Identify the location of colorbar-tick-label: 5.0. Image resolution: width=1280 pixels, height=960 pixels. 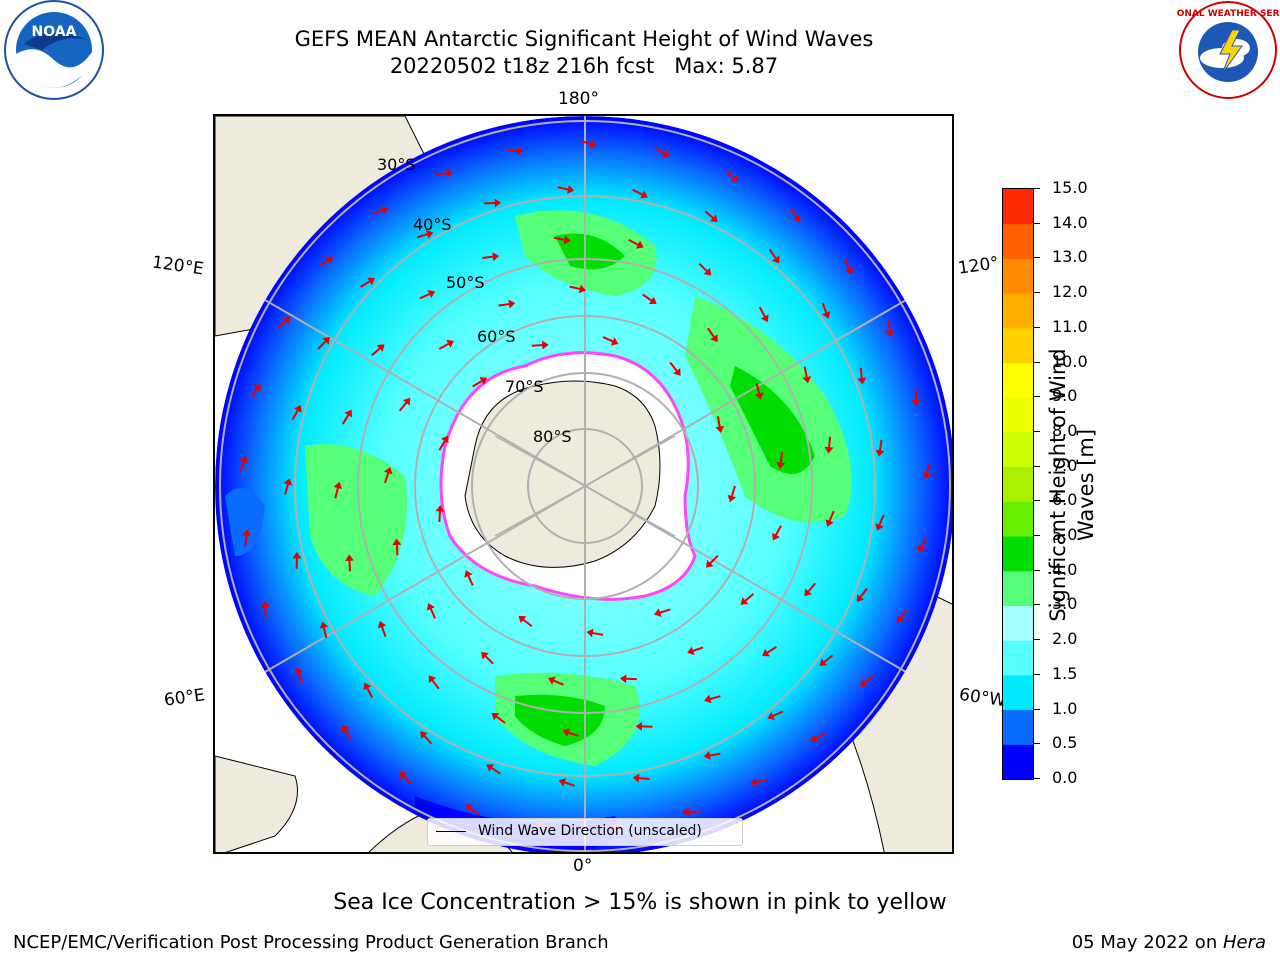
(1065, 535).